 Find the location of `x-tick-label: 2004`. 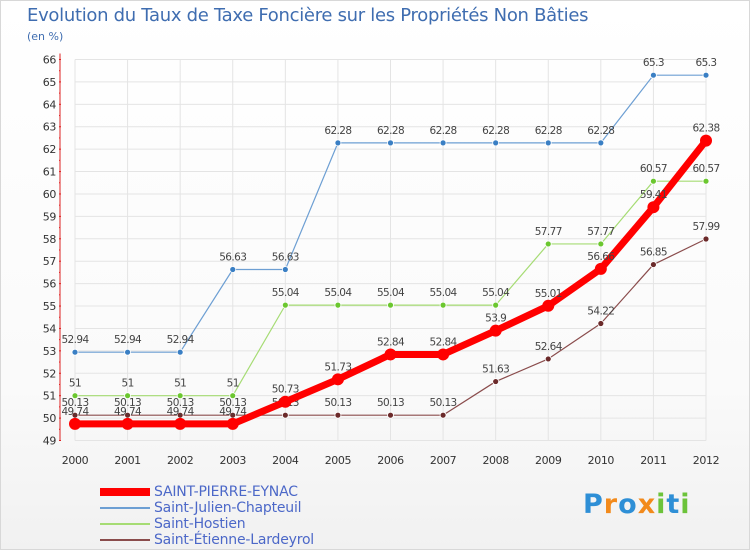

x-tick-label: 2004 is located at coordinates (285, 460).